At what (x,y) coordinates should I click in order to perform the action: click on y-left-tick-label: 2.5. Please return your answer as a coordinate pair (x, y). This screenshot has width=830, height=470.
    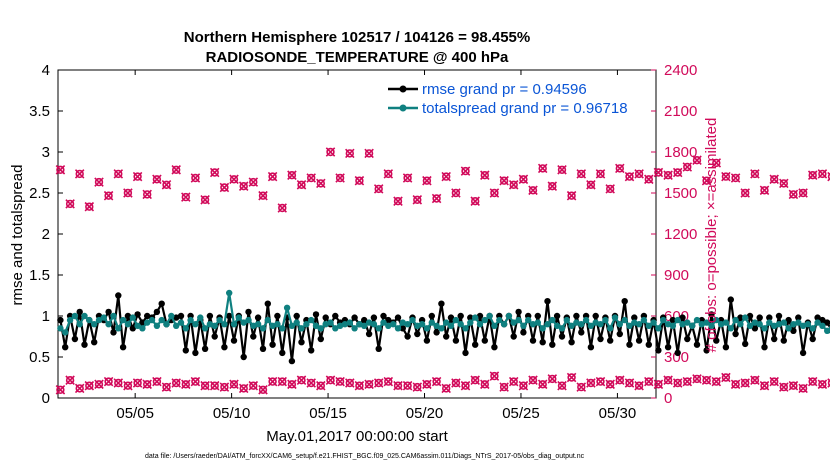
    Looking at the image, I should click on (39, 193).